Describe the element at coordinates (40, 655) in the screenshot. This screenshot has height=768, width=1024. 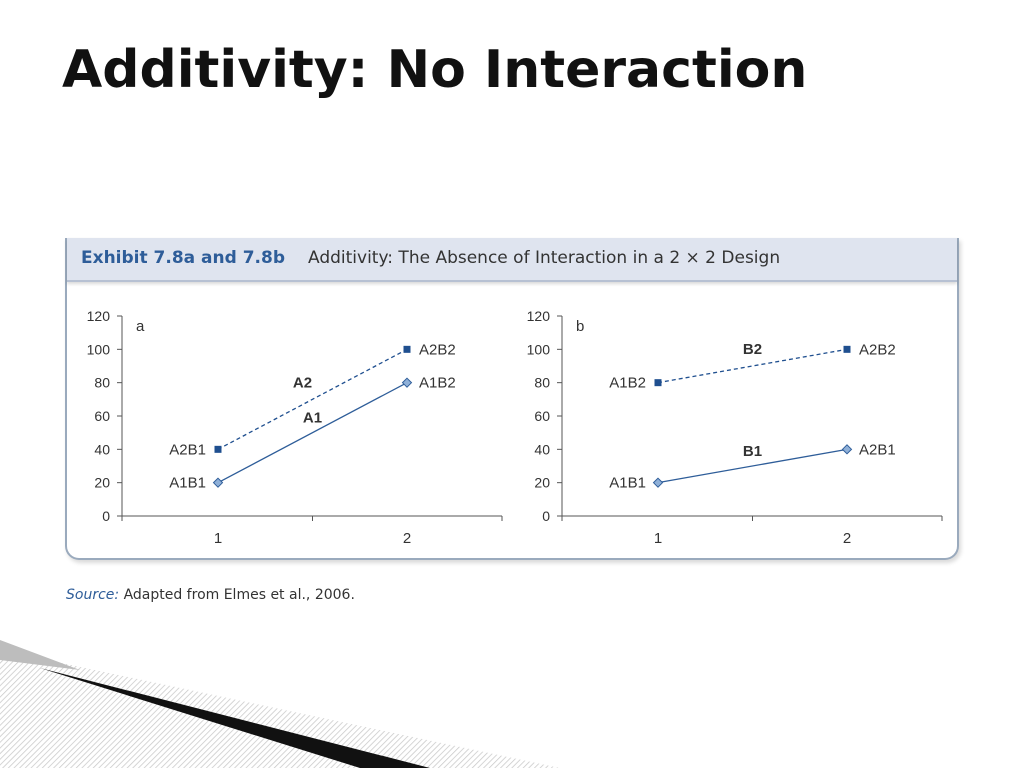
I see `grey-stripe` at that location.